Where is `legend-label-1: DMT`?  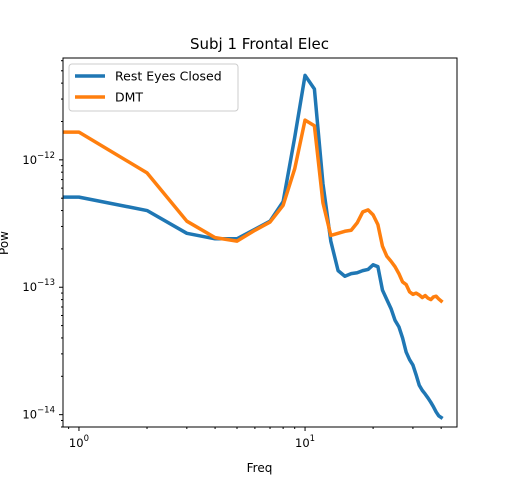 legend-label-1: DMT is located at coordinates (129, 97).